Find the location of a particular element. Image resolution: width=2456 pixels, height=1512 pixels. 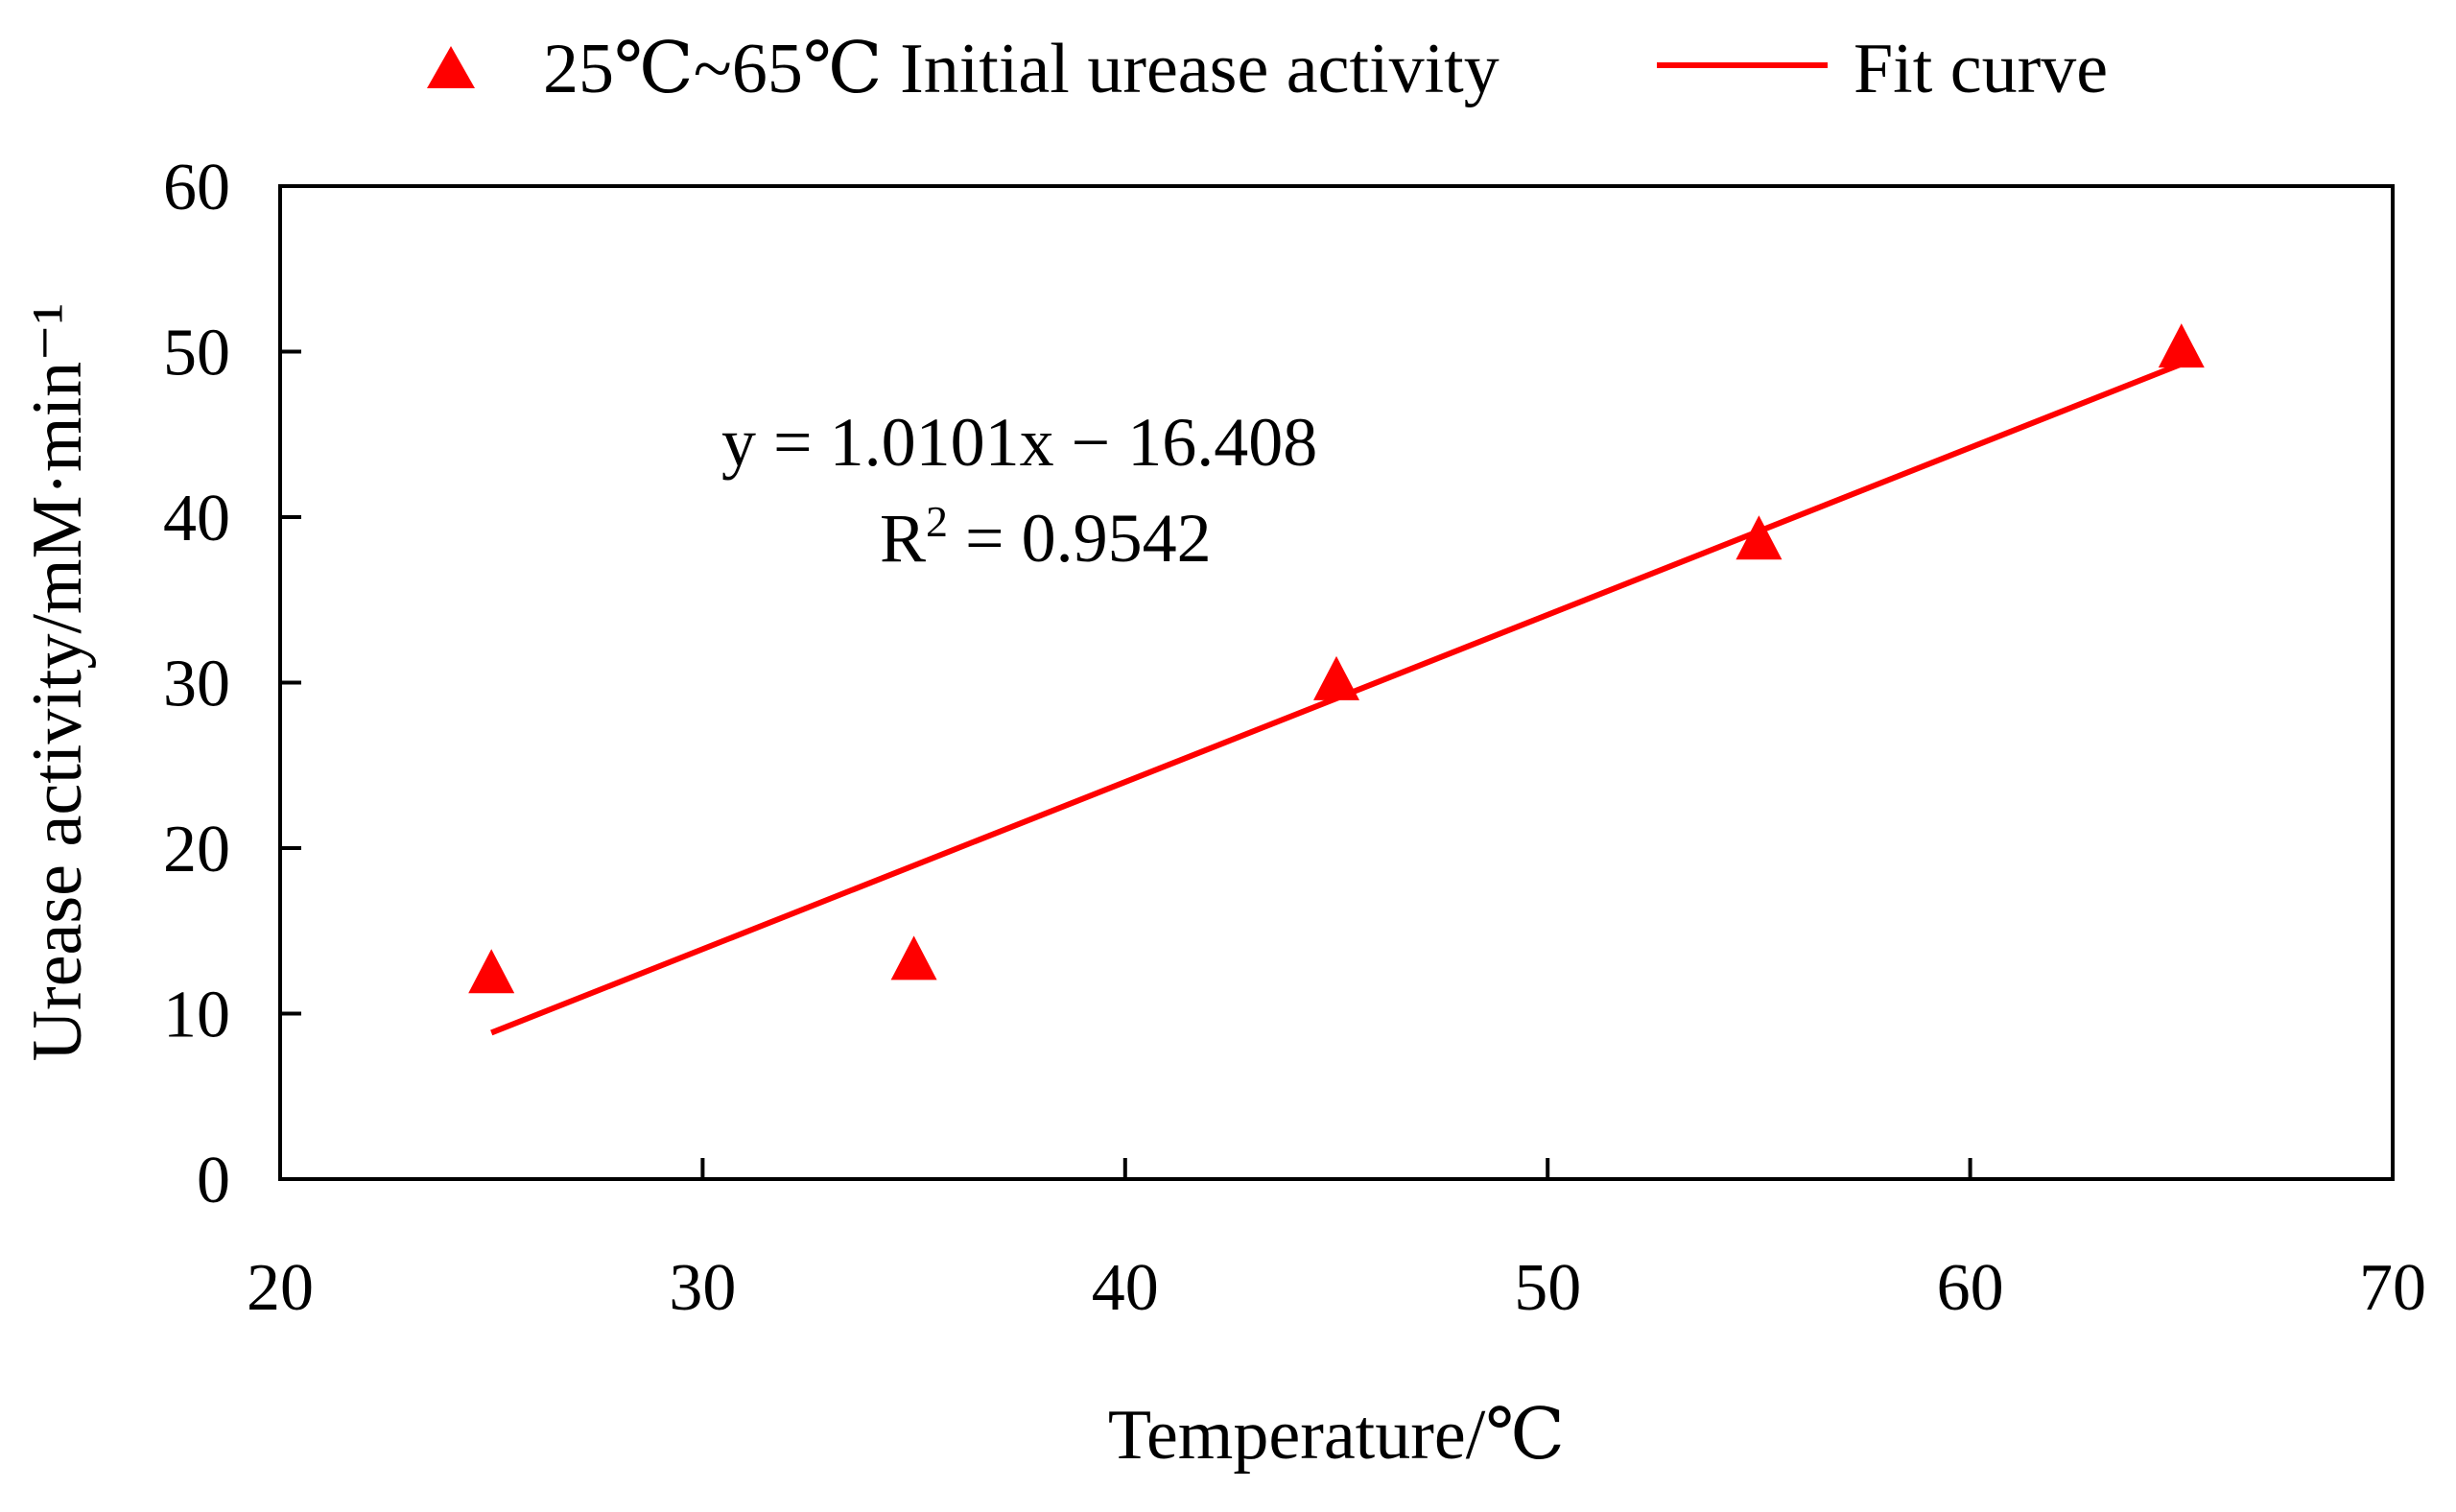

r-squared-prefix: R is located at coordinates (903, 538).